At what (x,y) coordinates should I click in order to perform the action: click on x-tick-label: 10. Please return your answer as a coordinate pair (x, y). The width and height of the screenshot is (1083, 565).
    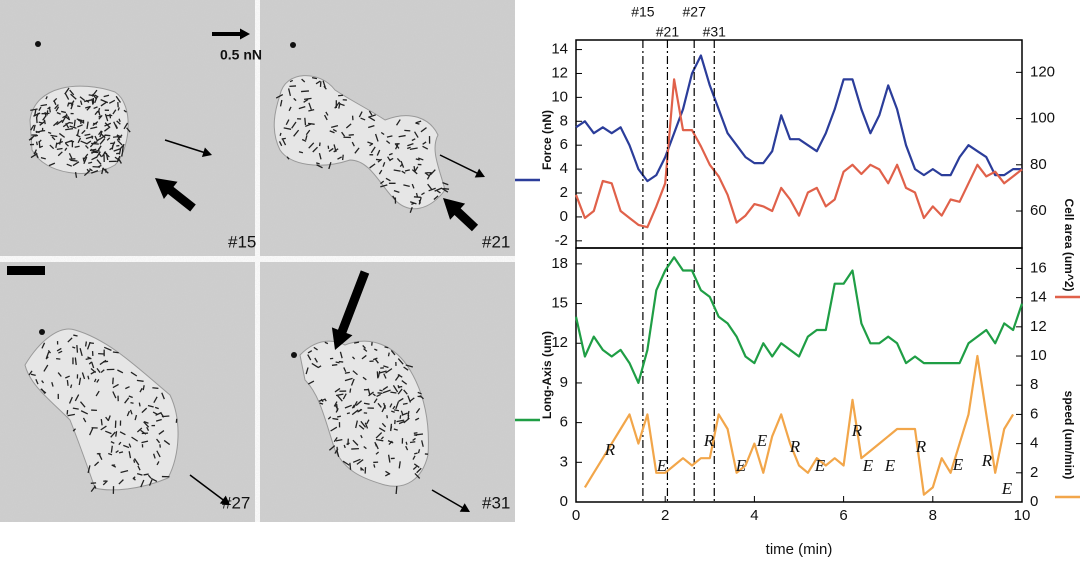
    Looking at the image, I should click on (1022, 515).